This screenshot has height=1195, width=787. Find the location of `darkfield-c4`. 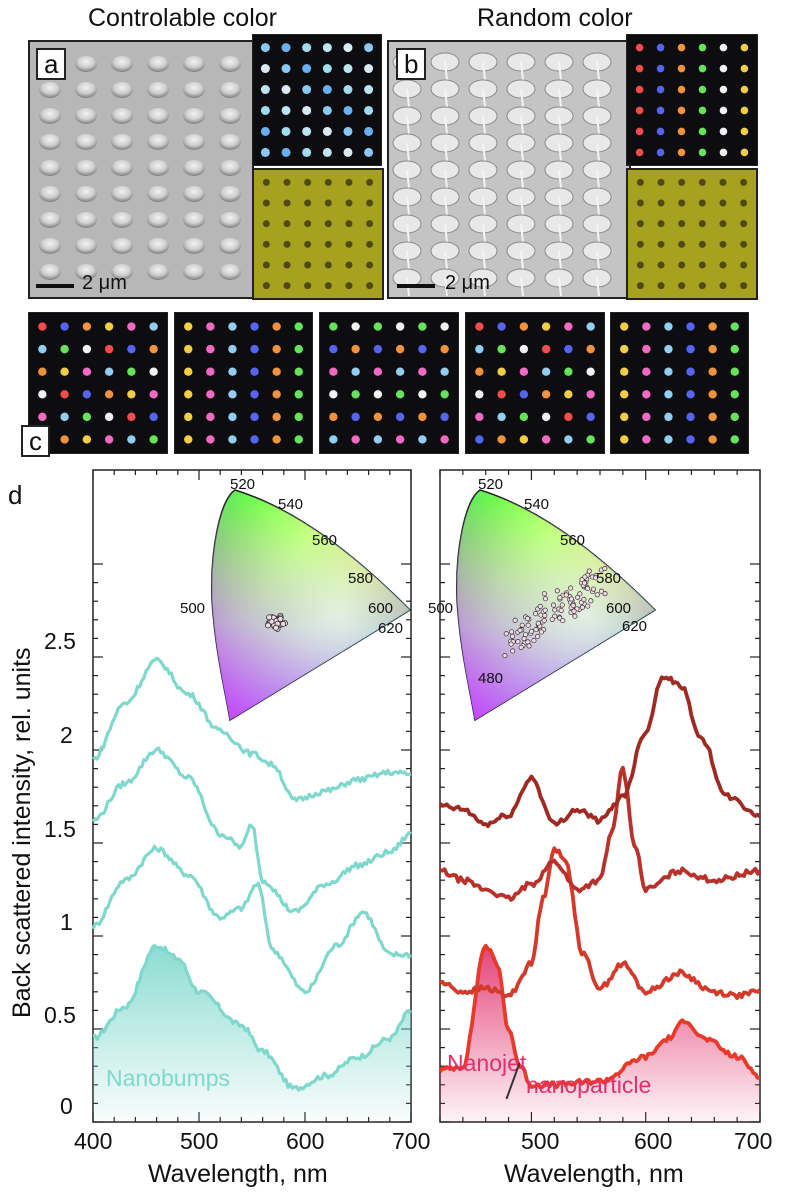

darkfield-c4 is located at coordinates (535, 383).